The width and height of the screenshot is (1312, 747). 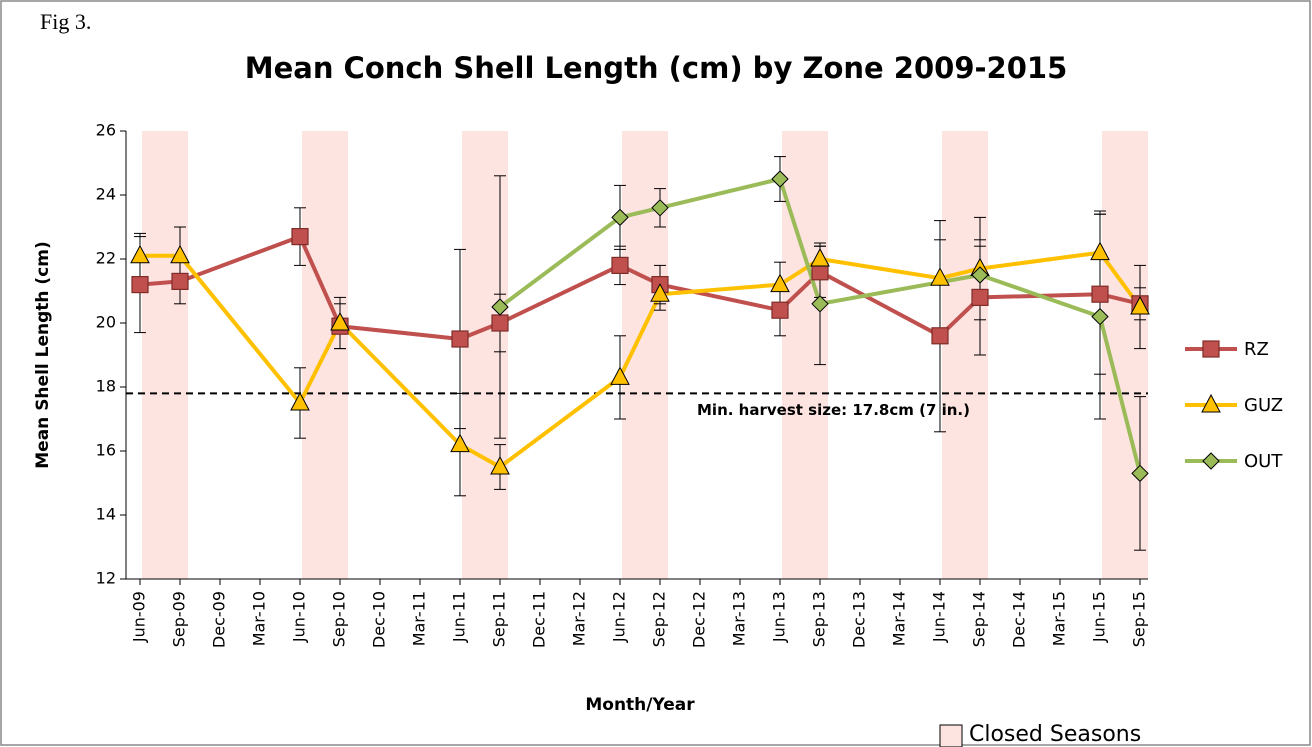 What do you see at coordinates (106, 514) in the screenshot?
I see `y-tick-label: 14` at bounding box center [106, 514].